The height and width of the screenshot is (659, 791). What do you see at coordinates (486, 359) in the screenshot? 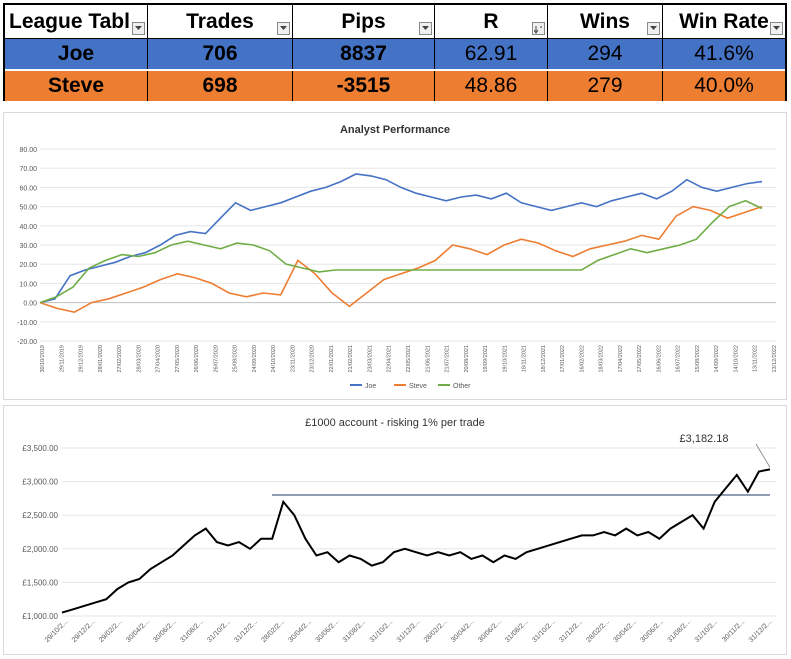
I see `x-tick-label: 19/09/2021` at bounding box center [486, 359].